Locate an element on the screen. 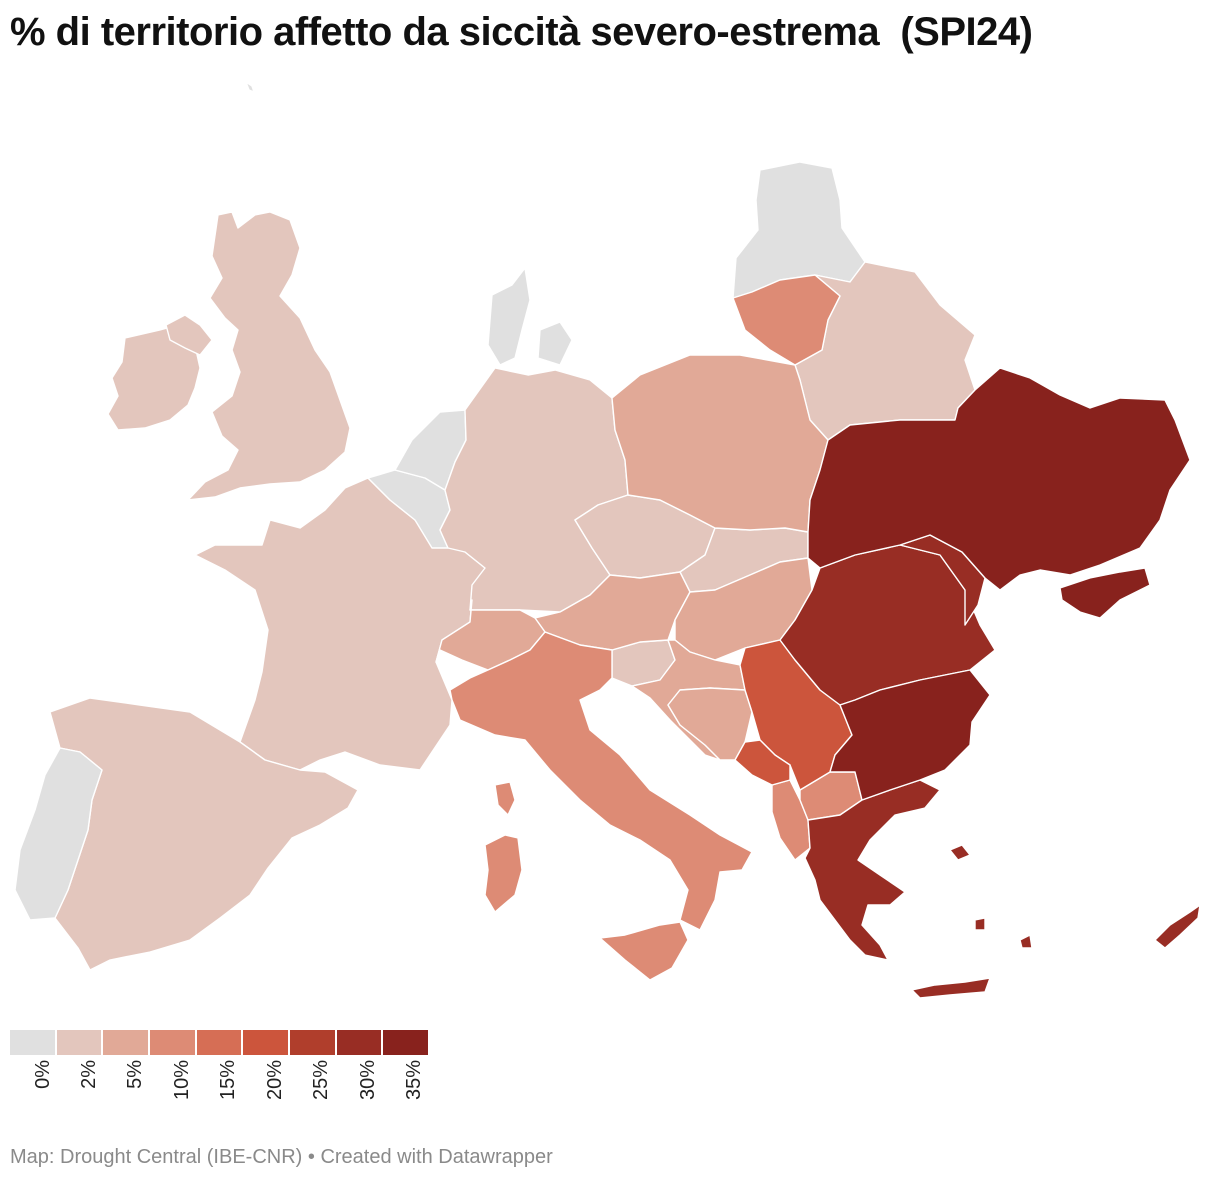 This screenshot has height=1184, width=1220. region-montenegro: Montenegro is located at coordinates (762, 762).